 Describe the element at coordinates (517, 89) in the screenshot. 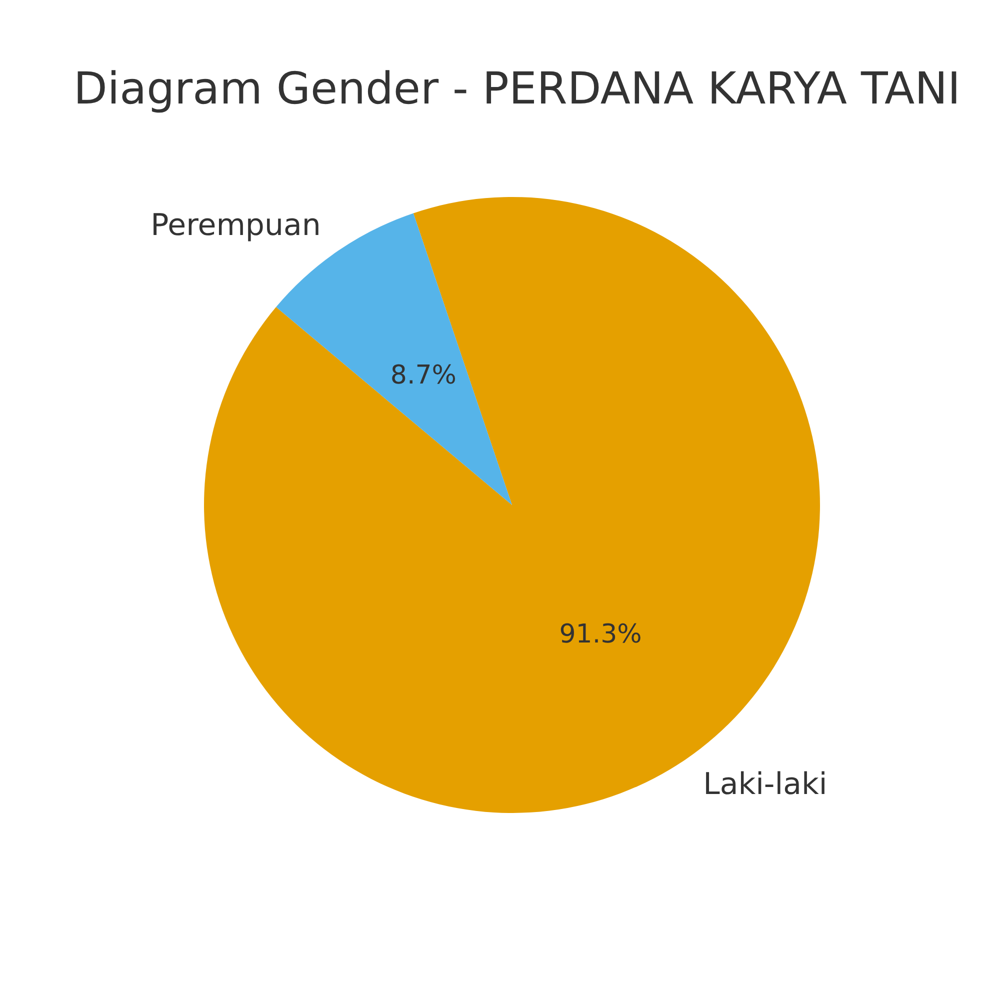

I see `chart-title: Diagram Gender - PERDANA KARYA TANI` at that location.